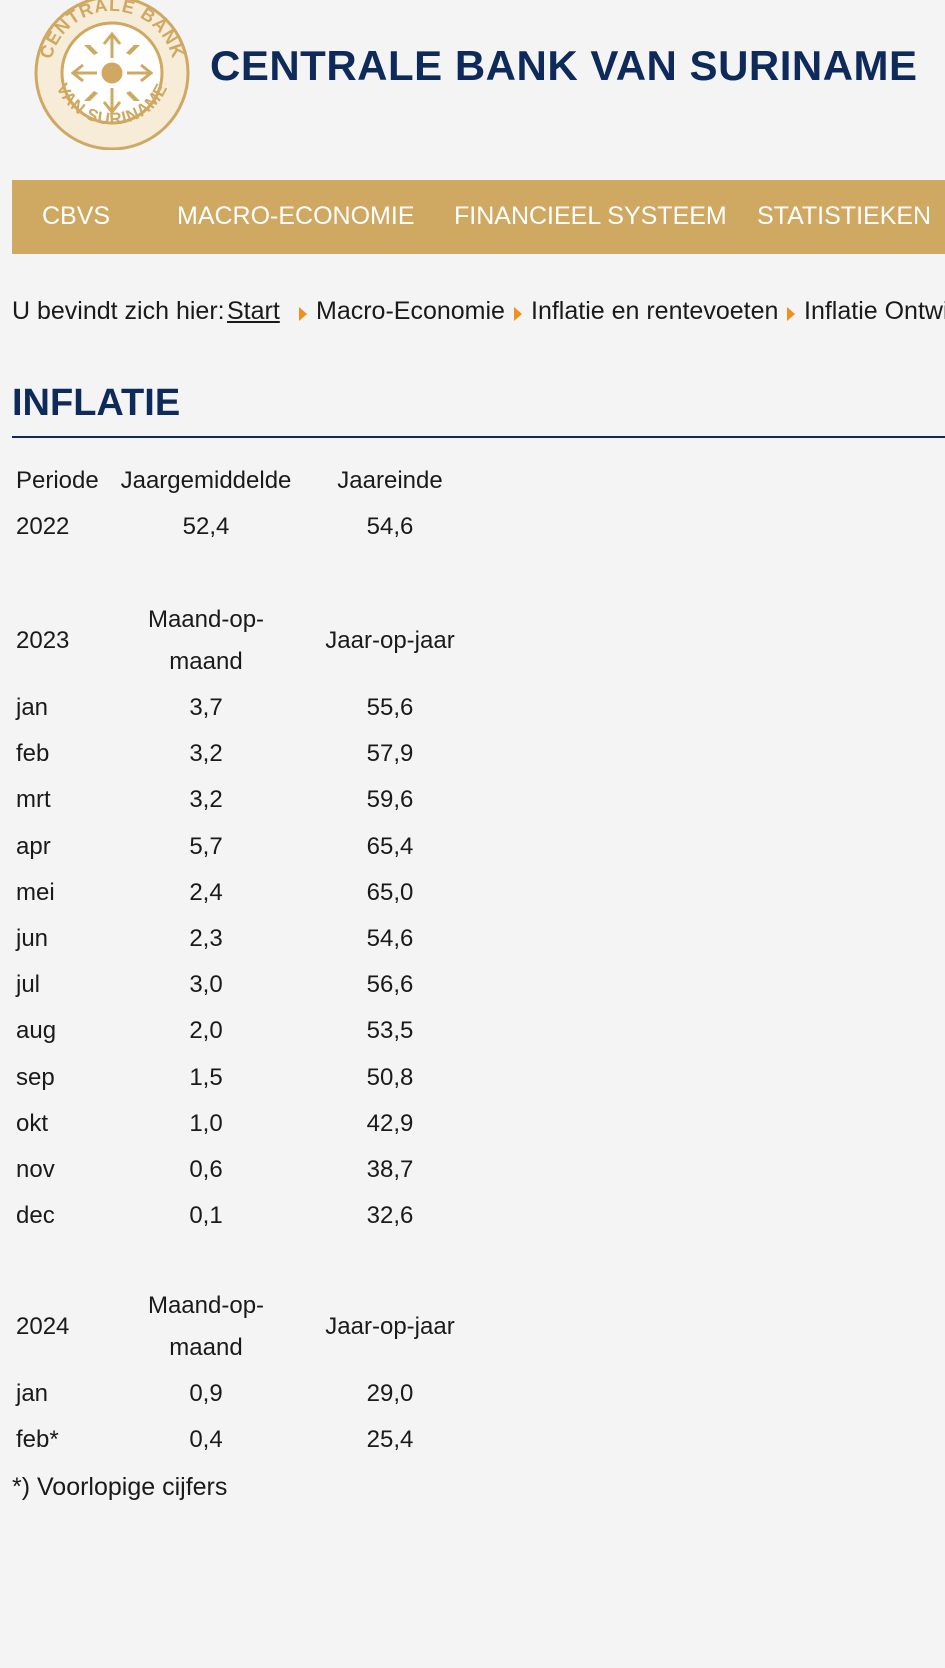 This screenshot has height=1668, width=945. What do you see at coordinates (33, 800) in the screenshot?
I see `section-2023-row-month: mrt` at bounding box center [33, 800].